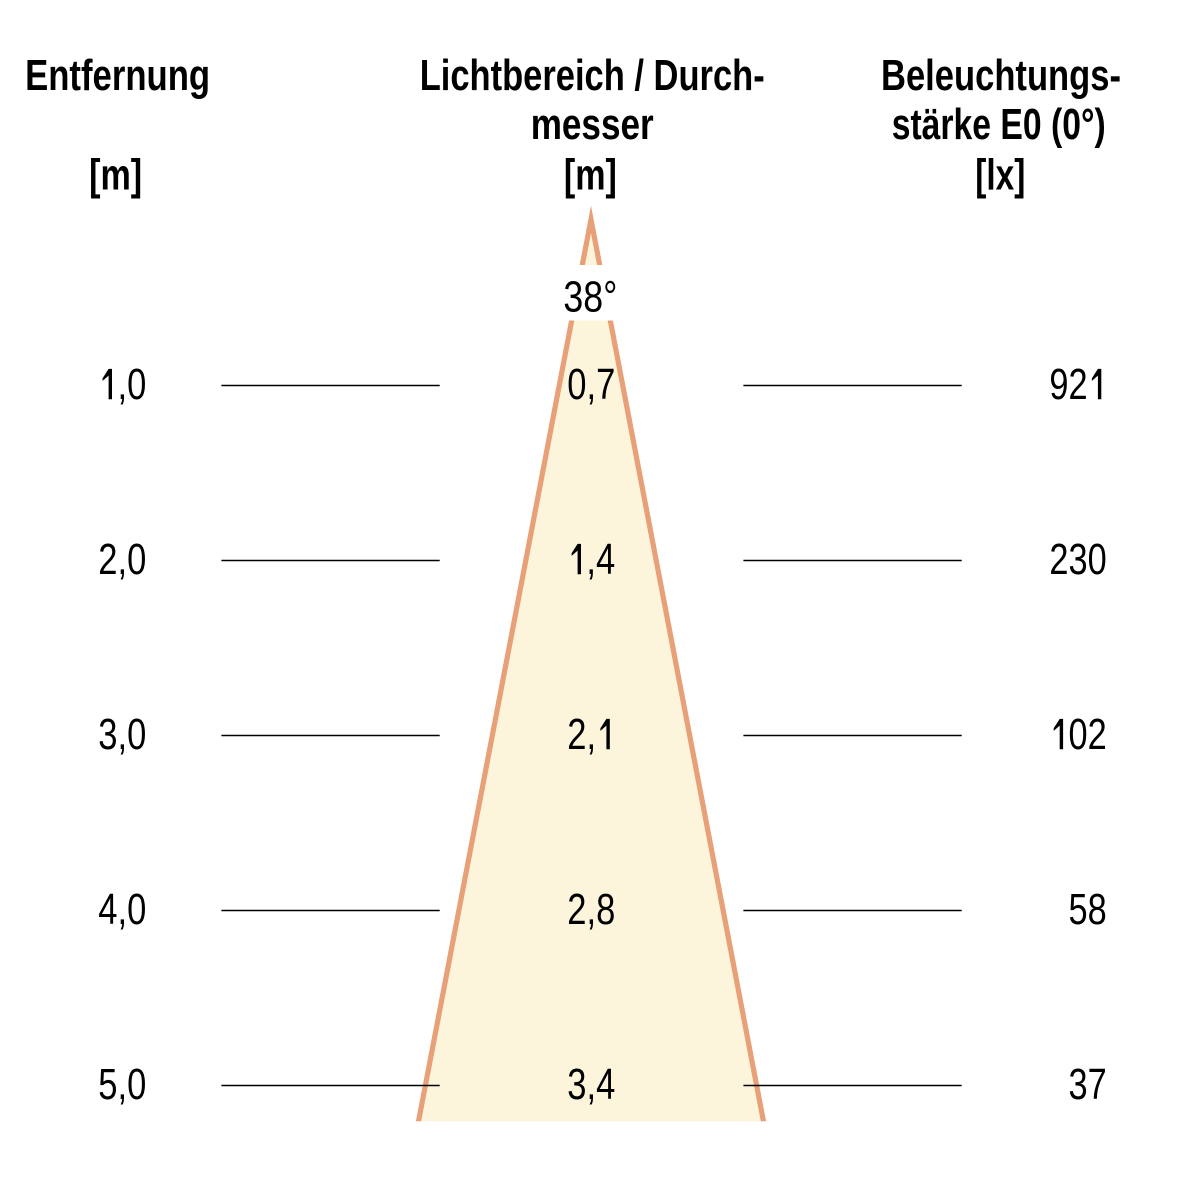  What do you see at coordinates (999, 124) in the screenshot?
I see `svg-text: stärke E0 (0°)` at bounding box center [999, 124].